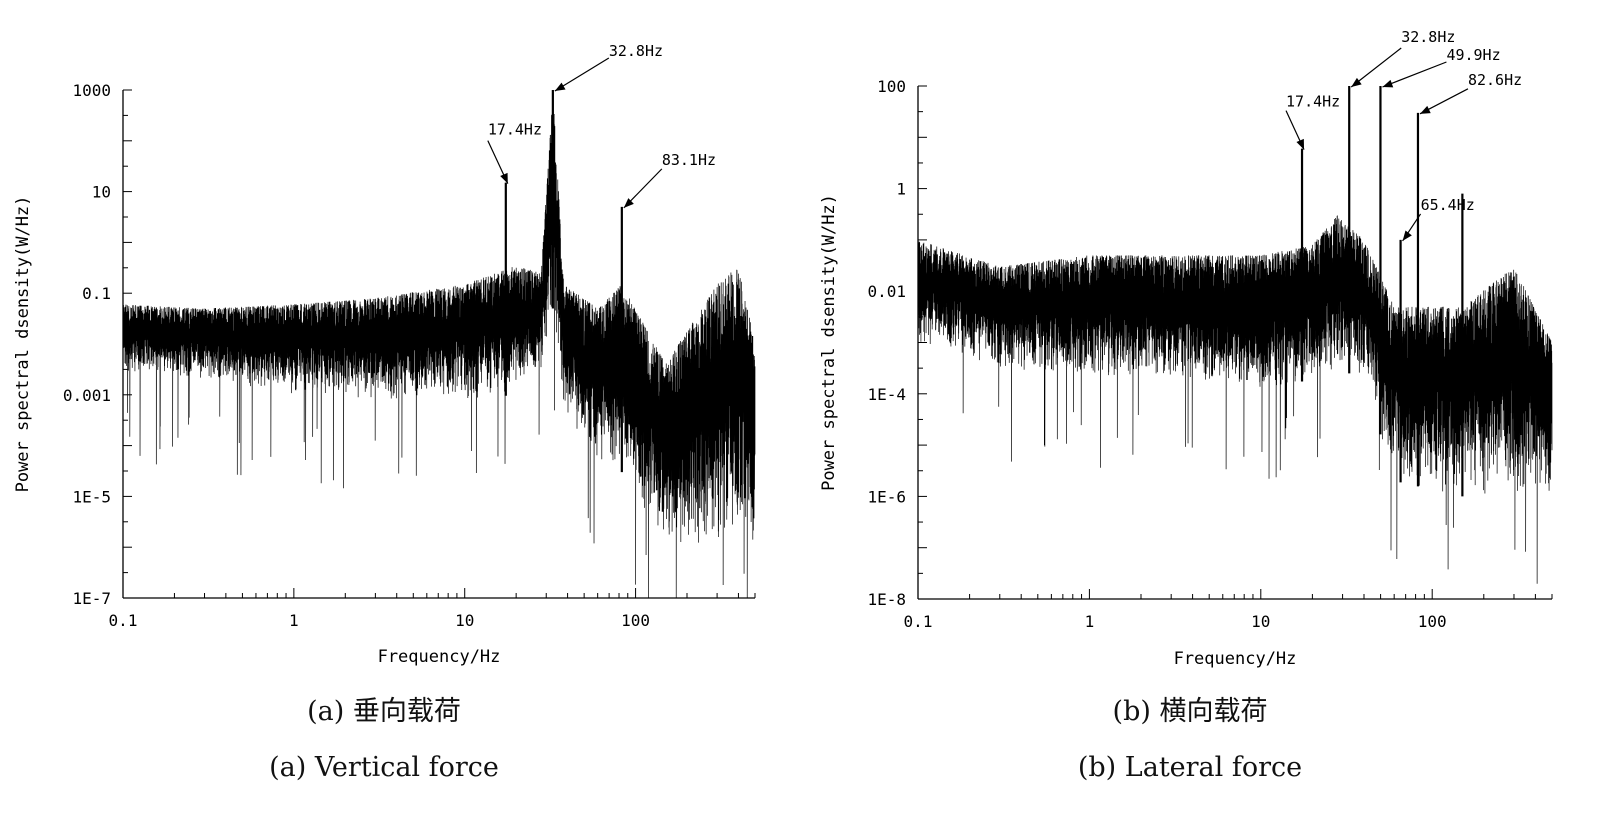  Describe the element at coordinates (886, 496) in the screenshot. I see `y-tick-label: 1E-6` at that location.